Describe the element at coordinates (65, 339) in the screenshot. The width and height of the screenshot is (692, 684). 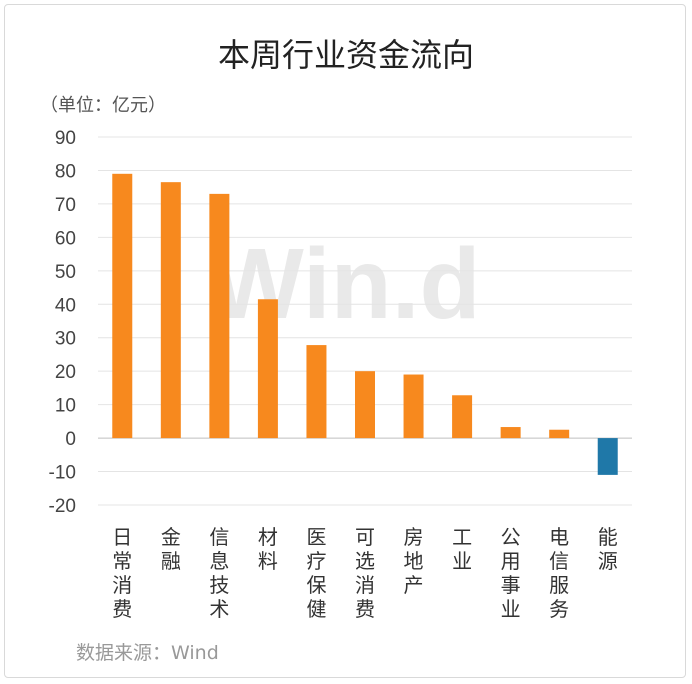
I see `y-tick-label: 30` at that location.